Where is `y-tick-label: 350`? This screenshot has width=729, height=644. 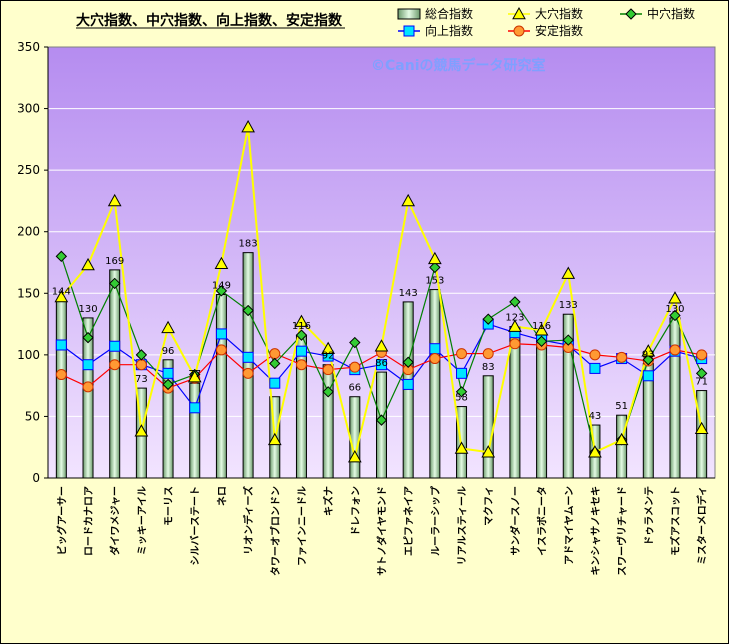
y-tick-label: 350 is located at coordinates (28, 47).